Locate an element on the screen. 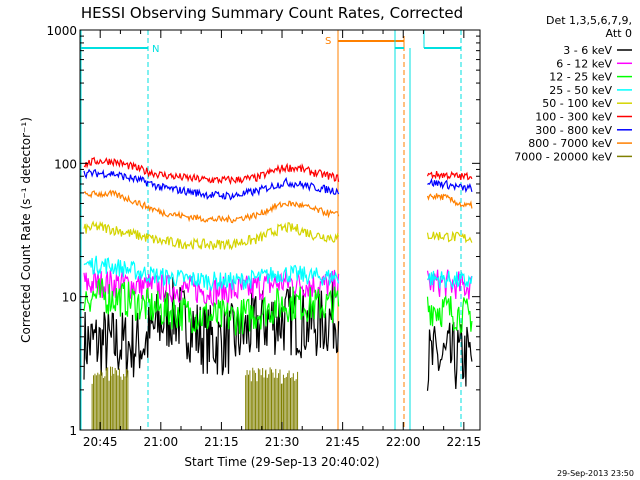 Image resolution: width=640 pixels, height=480 pixels. x-tick-label: 22:15 is located at coordinates (464, 442).